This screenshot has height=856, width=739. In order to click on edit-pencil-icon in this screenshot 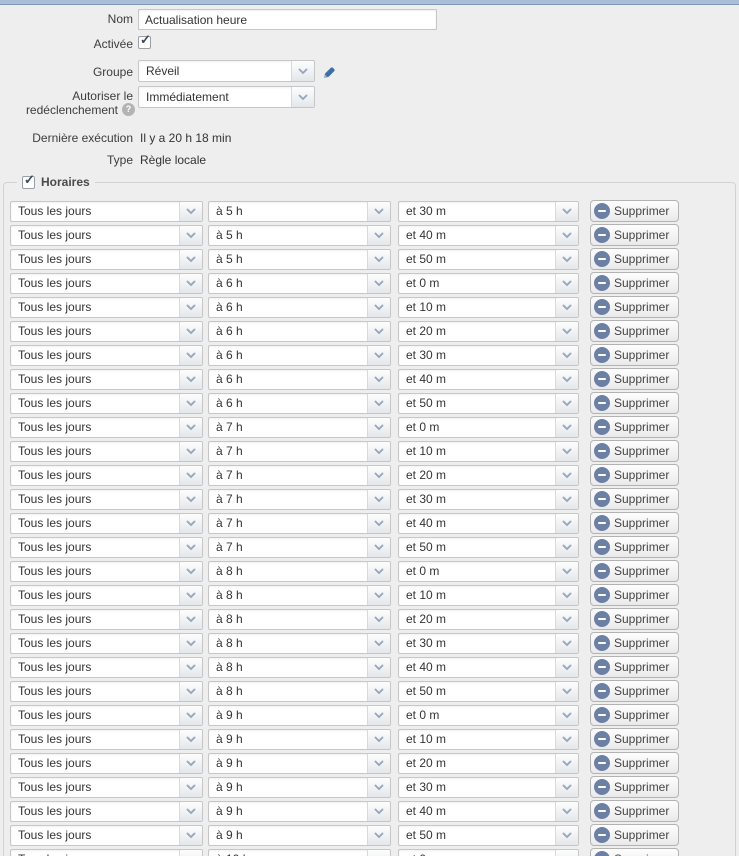, I will do `click(331, 71)`.